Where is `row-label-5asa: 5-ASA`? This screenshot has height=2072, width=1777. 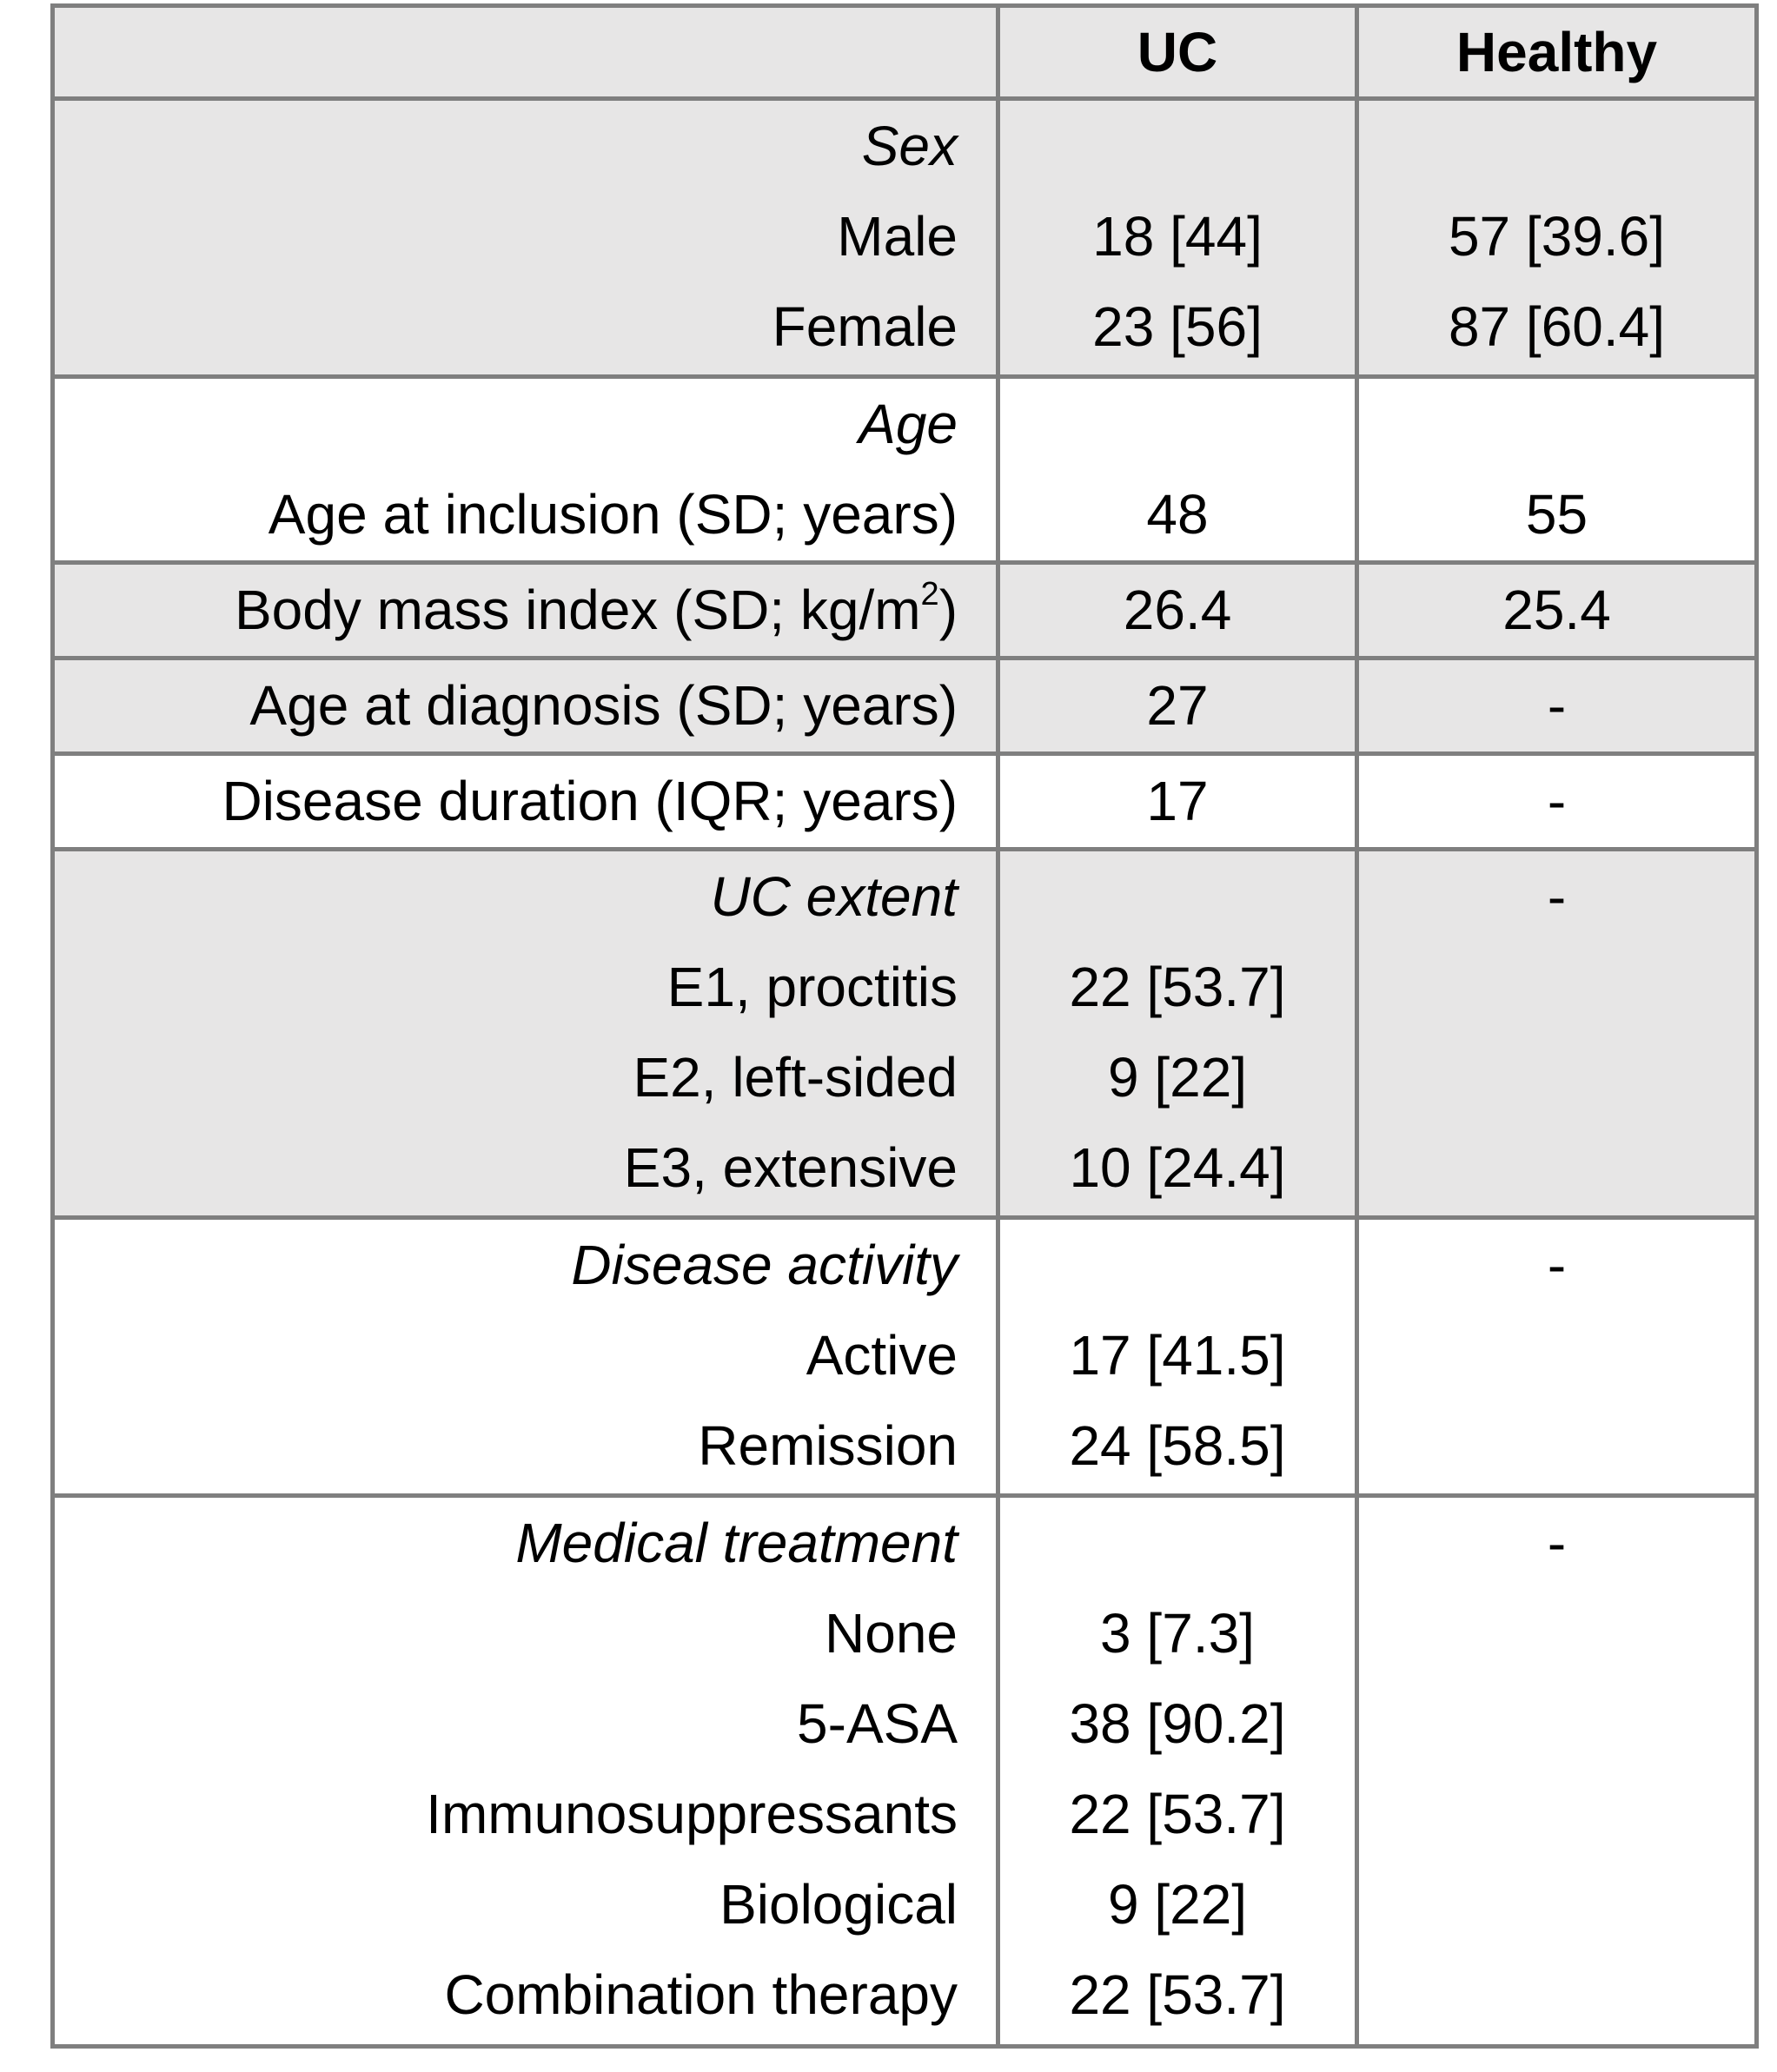
row-label-5asa: 5-ASA is located at coordinates (877, 1723).